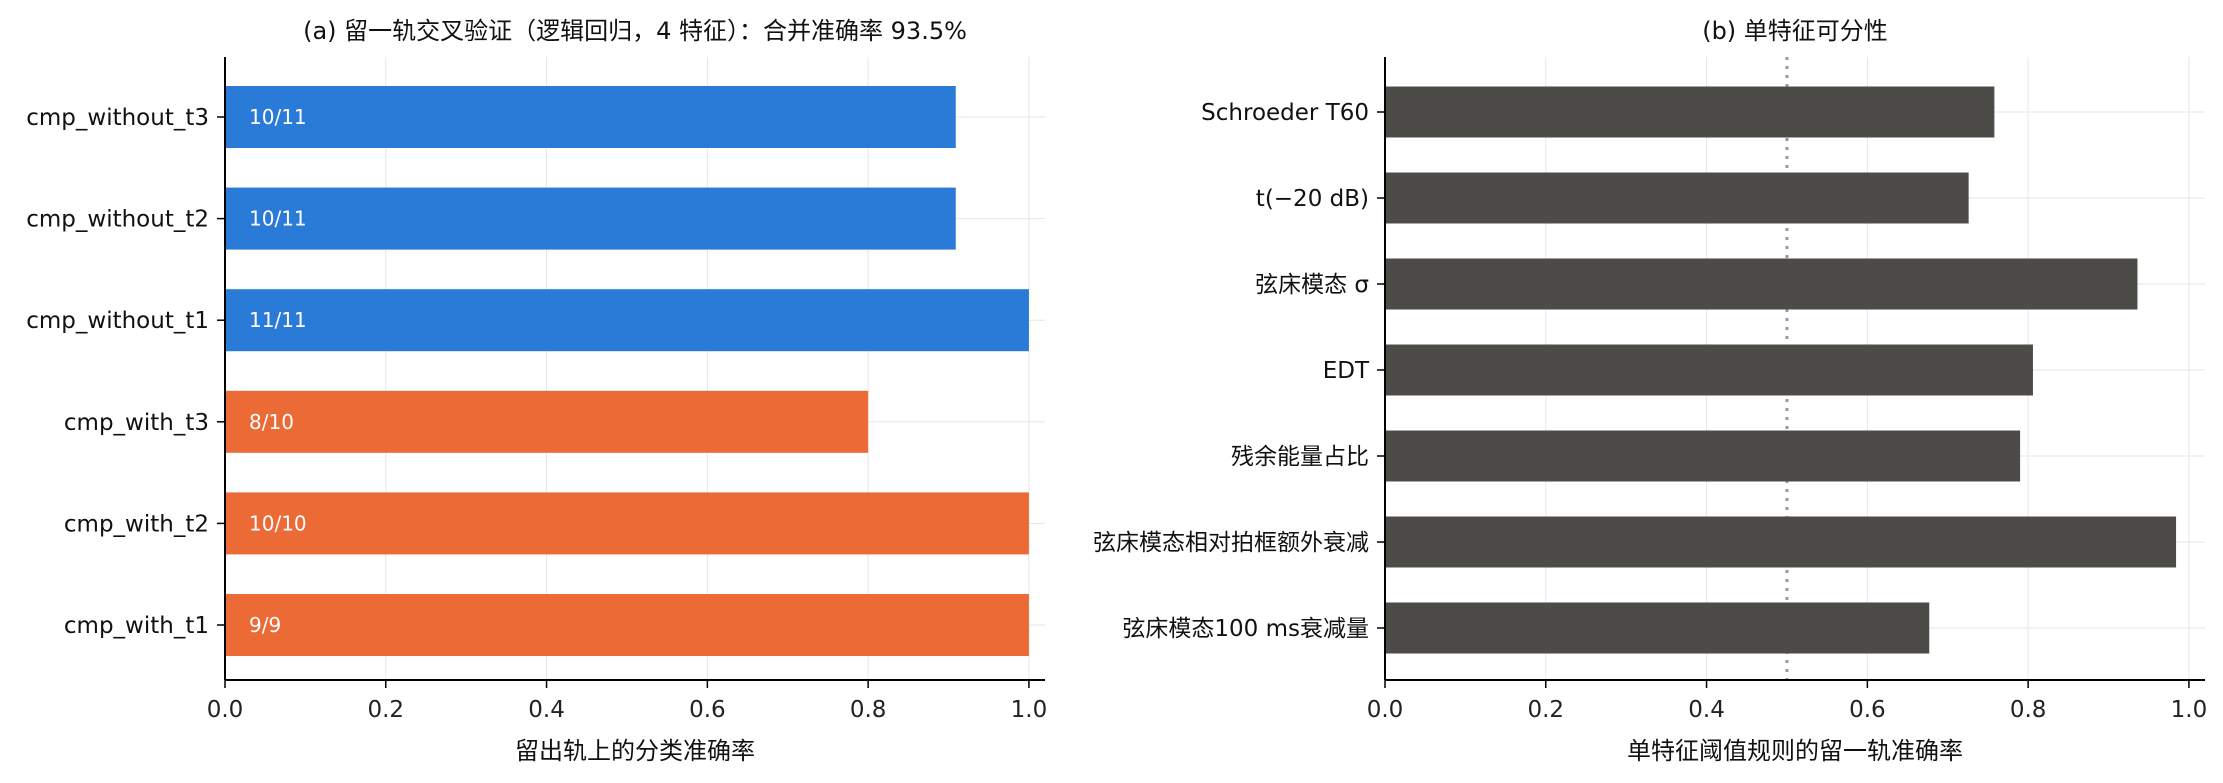 The height and width of the screenshot is (783, 2223). I want to click on category-label: cmp_without_t1, so click(117, 321).